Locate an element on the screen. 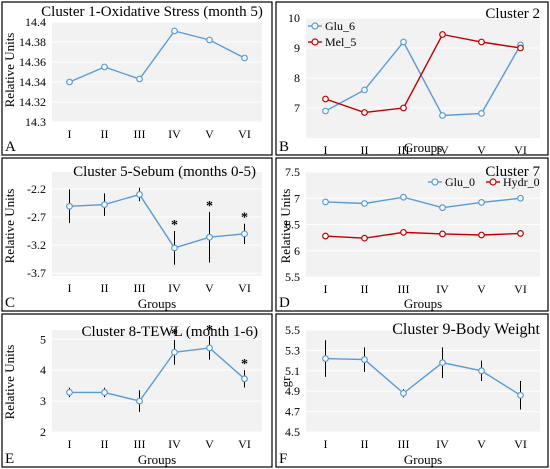  y-tick-label: -2.7 is located at coordinates (36, 217).